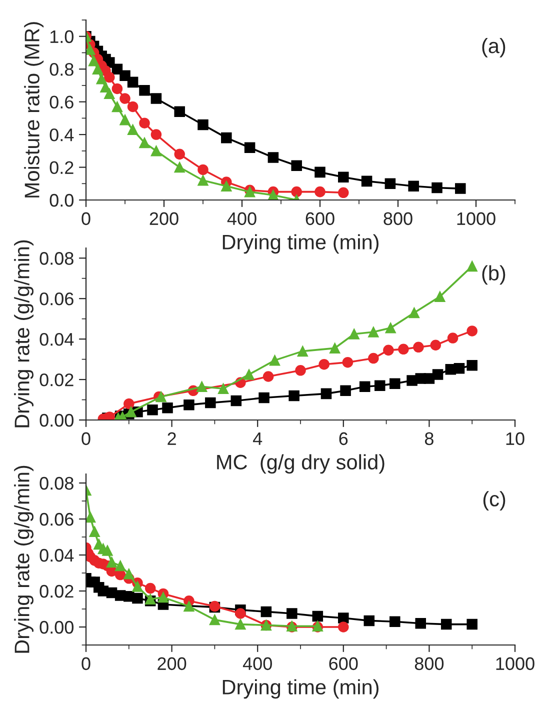  What do you see at coordinates (300, 464) in the screenshot?
I see `x-axis-title: MC (g/g dry solid)` at bounding box center [300, 464].